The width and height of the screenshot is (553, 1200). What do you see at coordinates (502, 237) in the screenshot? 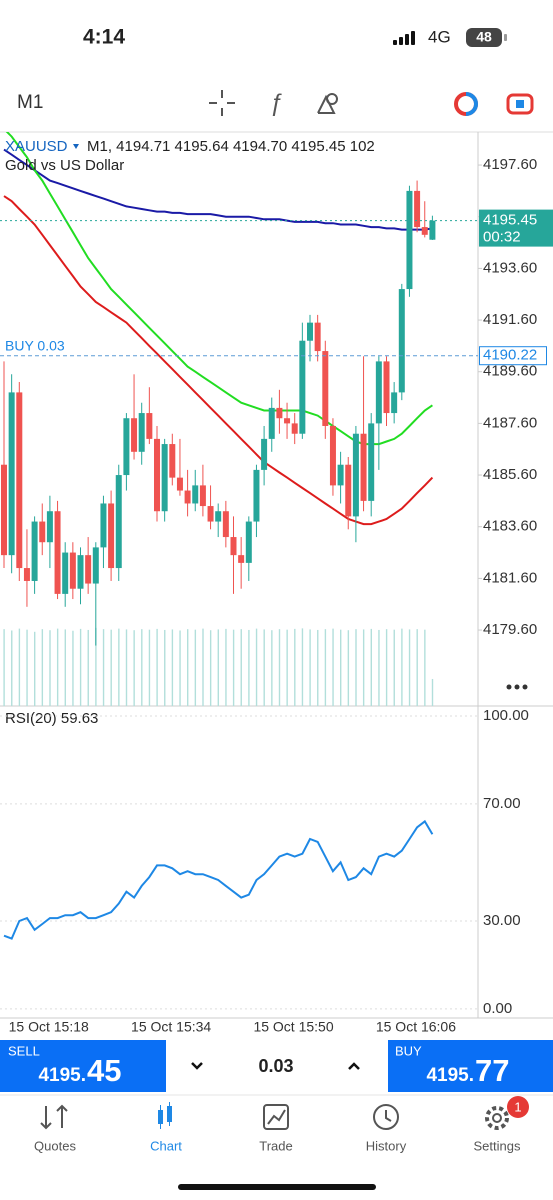
I see `bar-timer: 00:32` at bounding box center [502, 237].